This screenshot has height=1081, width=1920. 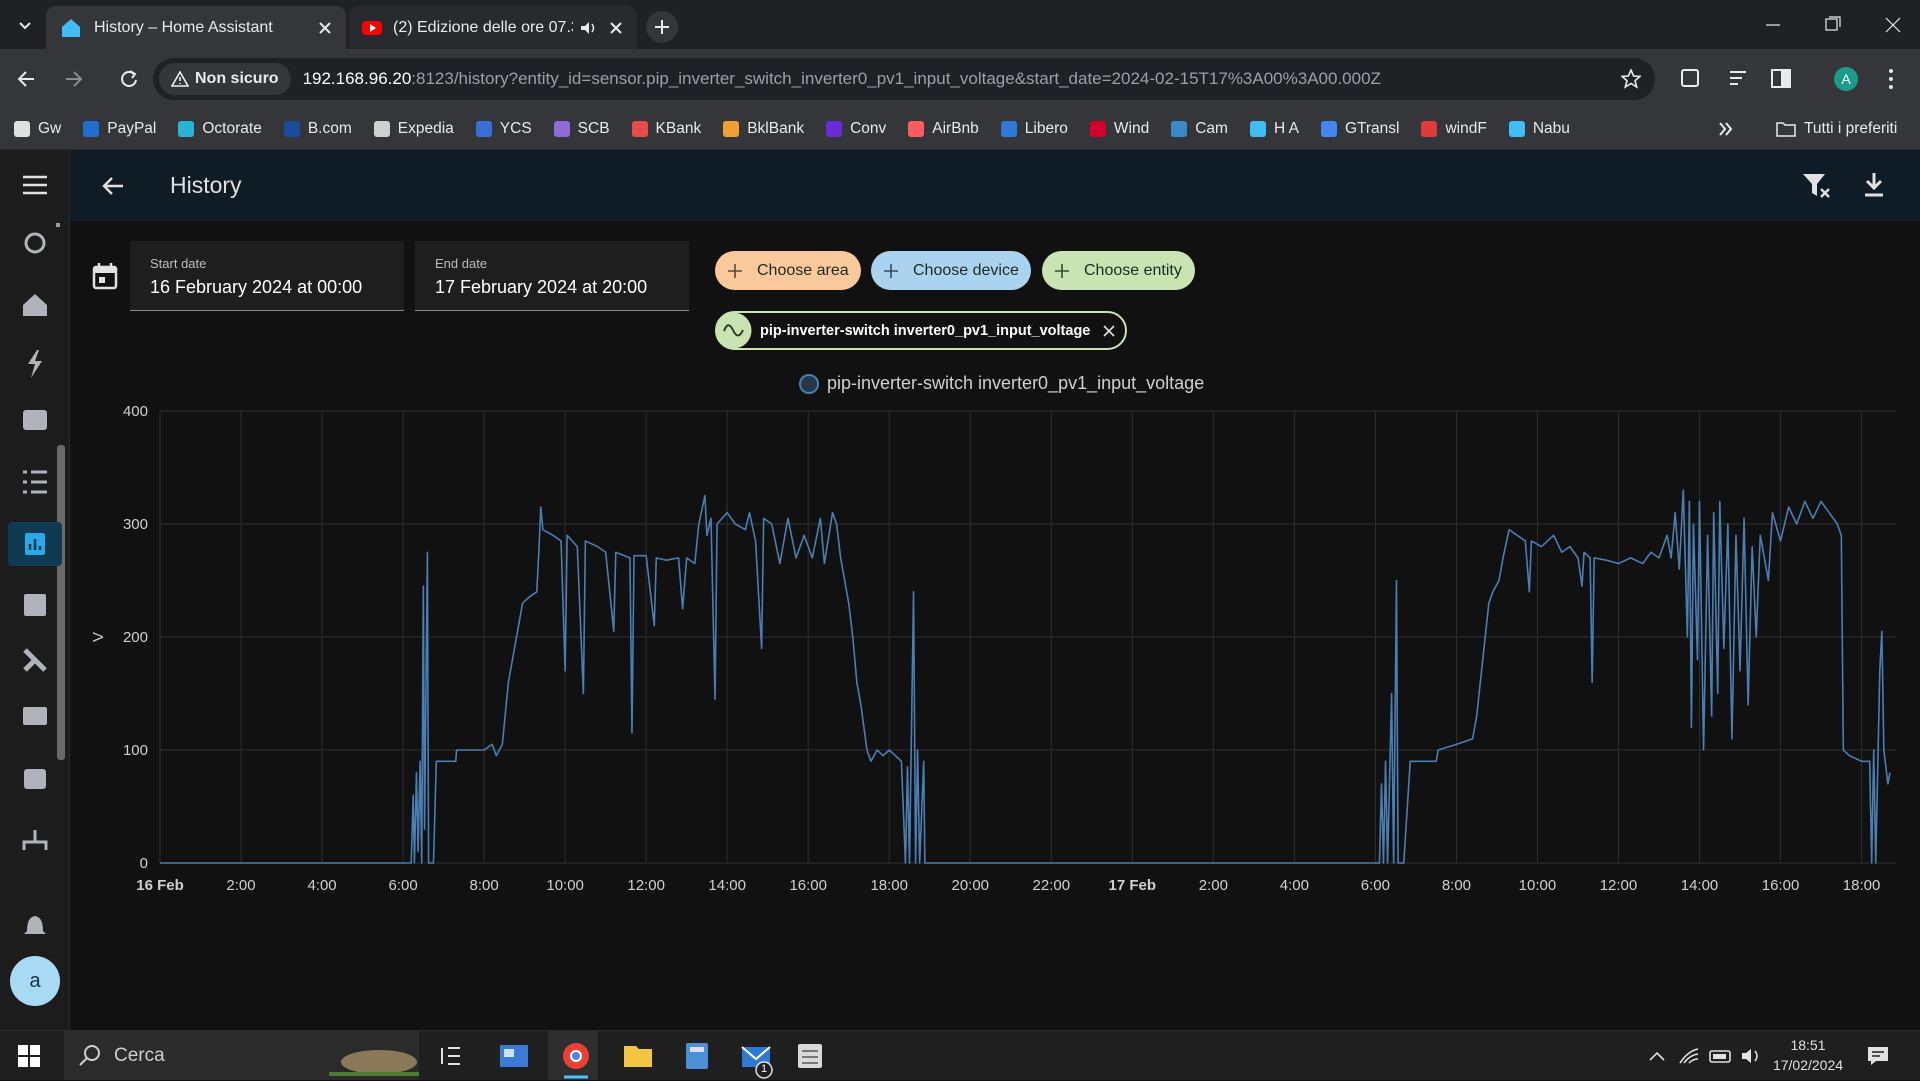 I want to click on end-date-label: End date, so click(x=461, y=263).